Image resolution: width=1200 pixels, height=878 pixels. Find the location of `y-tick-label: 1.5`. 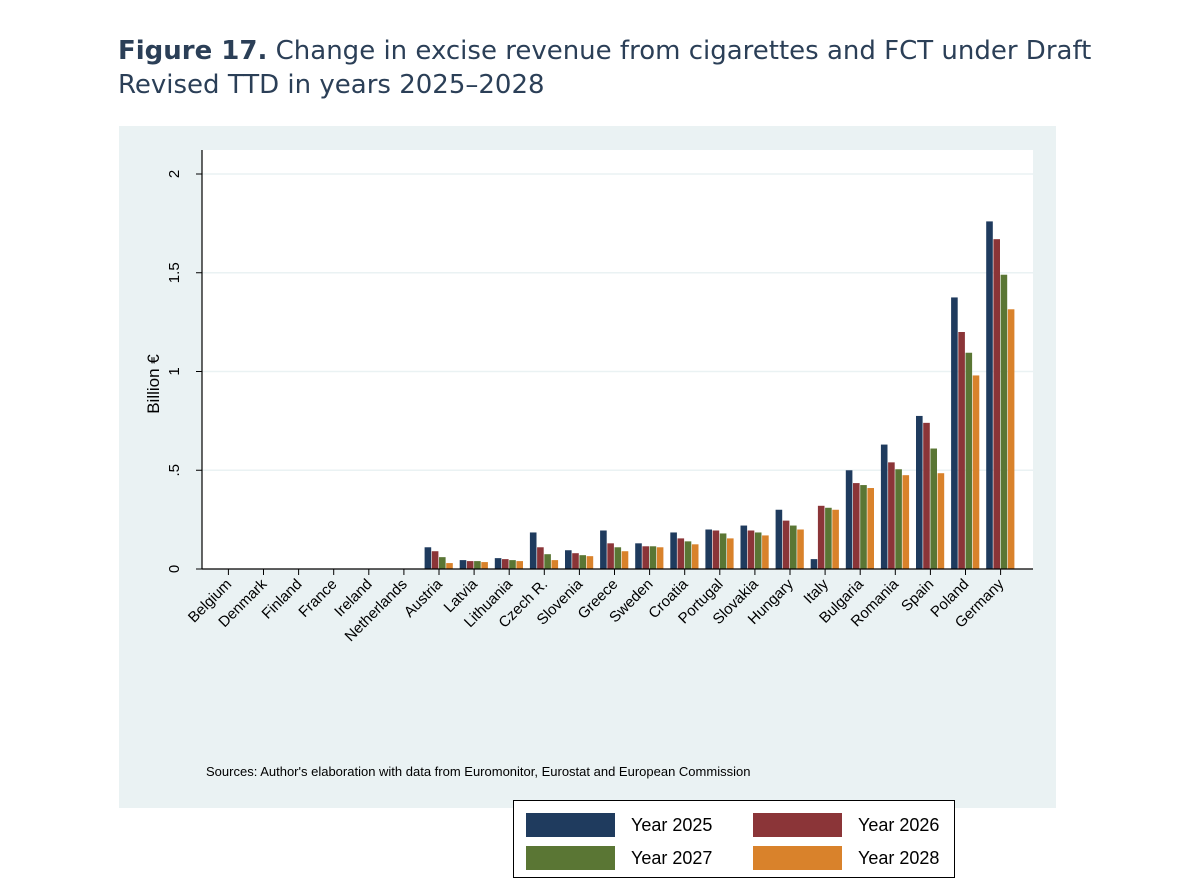

y-tick-label: 1.5 is located at coordinates (174, 272).